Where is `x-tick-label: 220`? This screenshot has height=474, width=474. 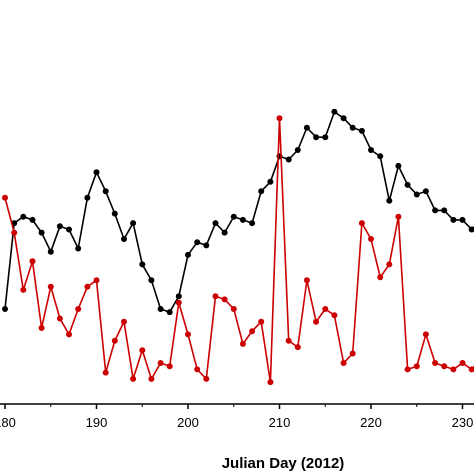
x-tick-label: 220 is located at coordinates (371, 422).